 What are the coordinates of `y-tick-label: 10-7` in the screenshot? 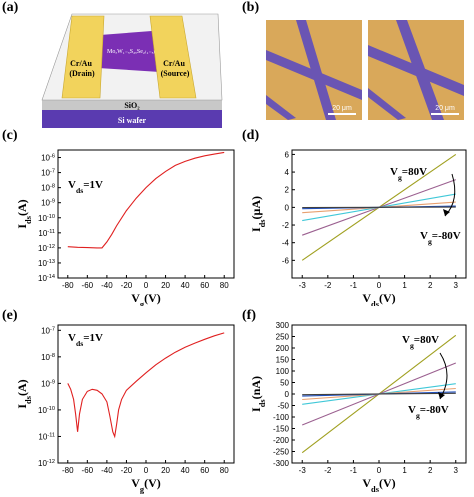 It's located at (48, 173).